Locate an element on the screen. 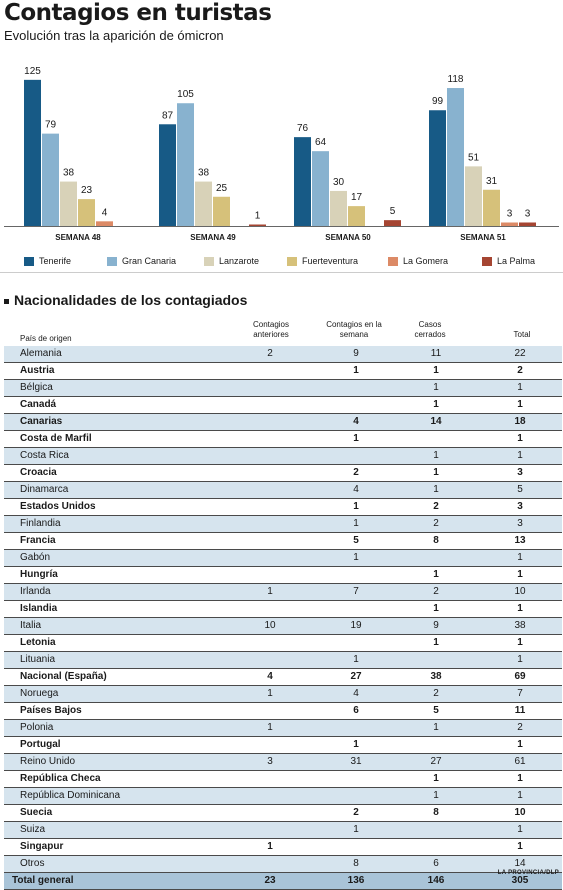 The height and width of the screenshot is (890, 563). cell-total: 13 is located at coordinates (520, 540).